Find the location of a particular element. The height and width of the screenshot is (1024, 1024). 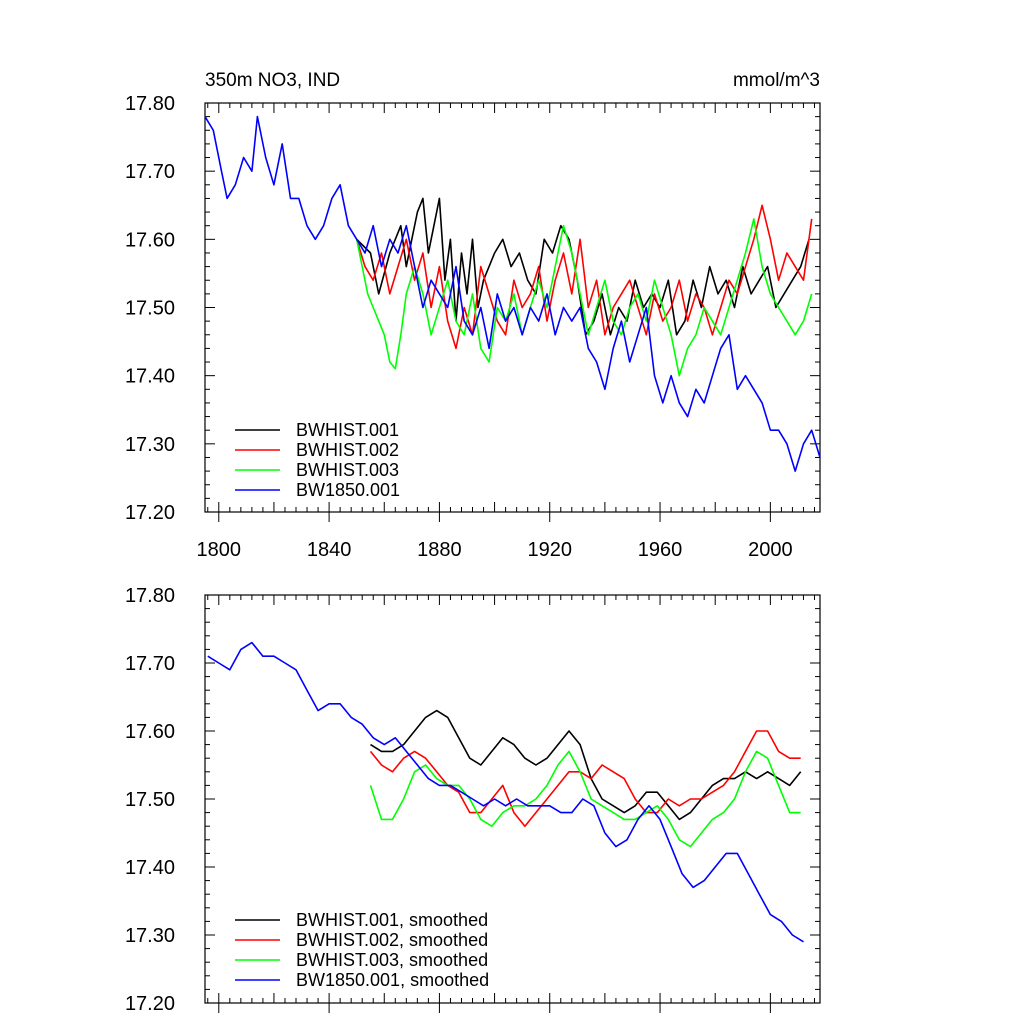

legend-entry-1: BWHIST.002, smoothed is located at coordinates (392, 940).